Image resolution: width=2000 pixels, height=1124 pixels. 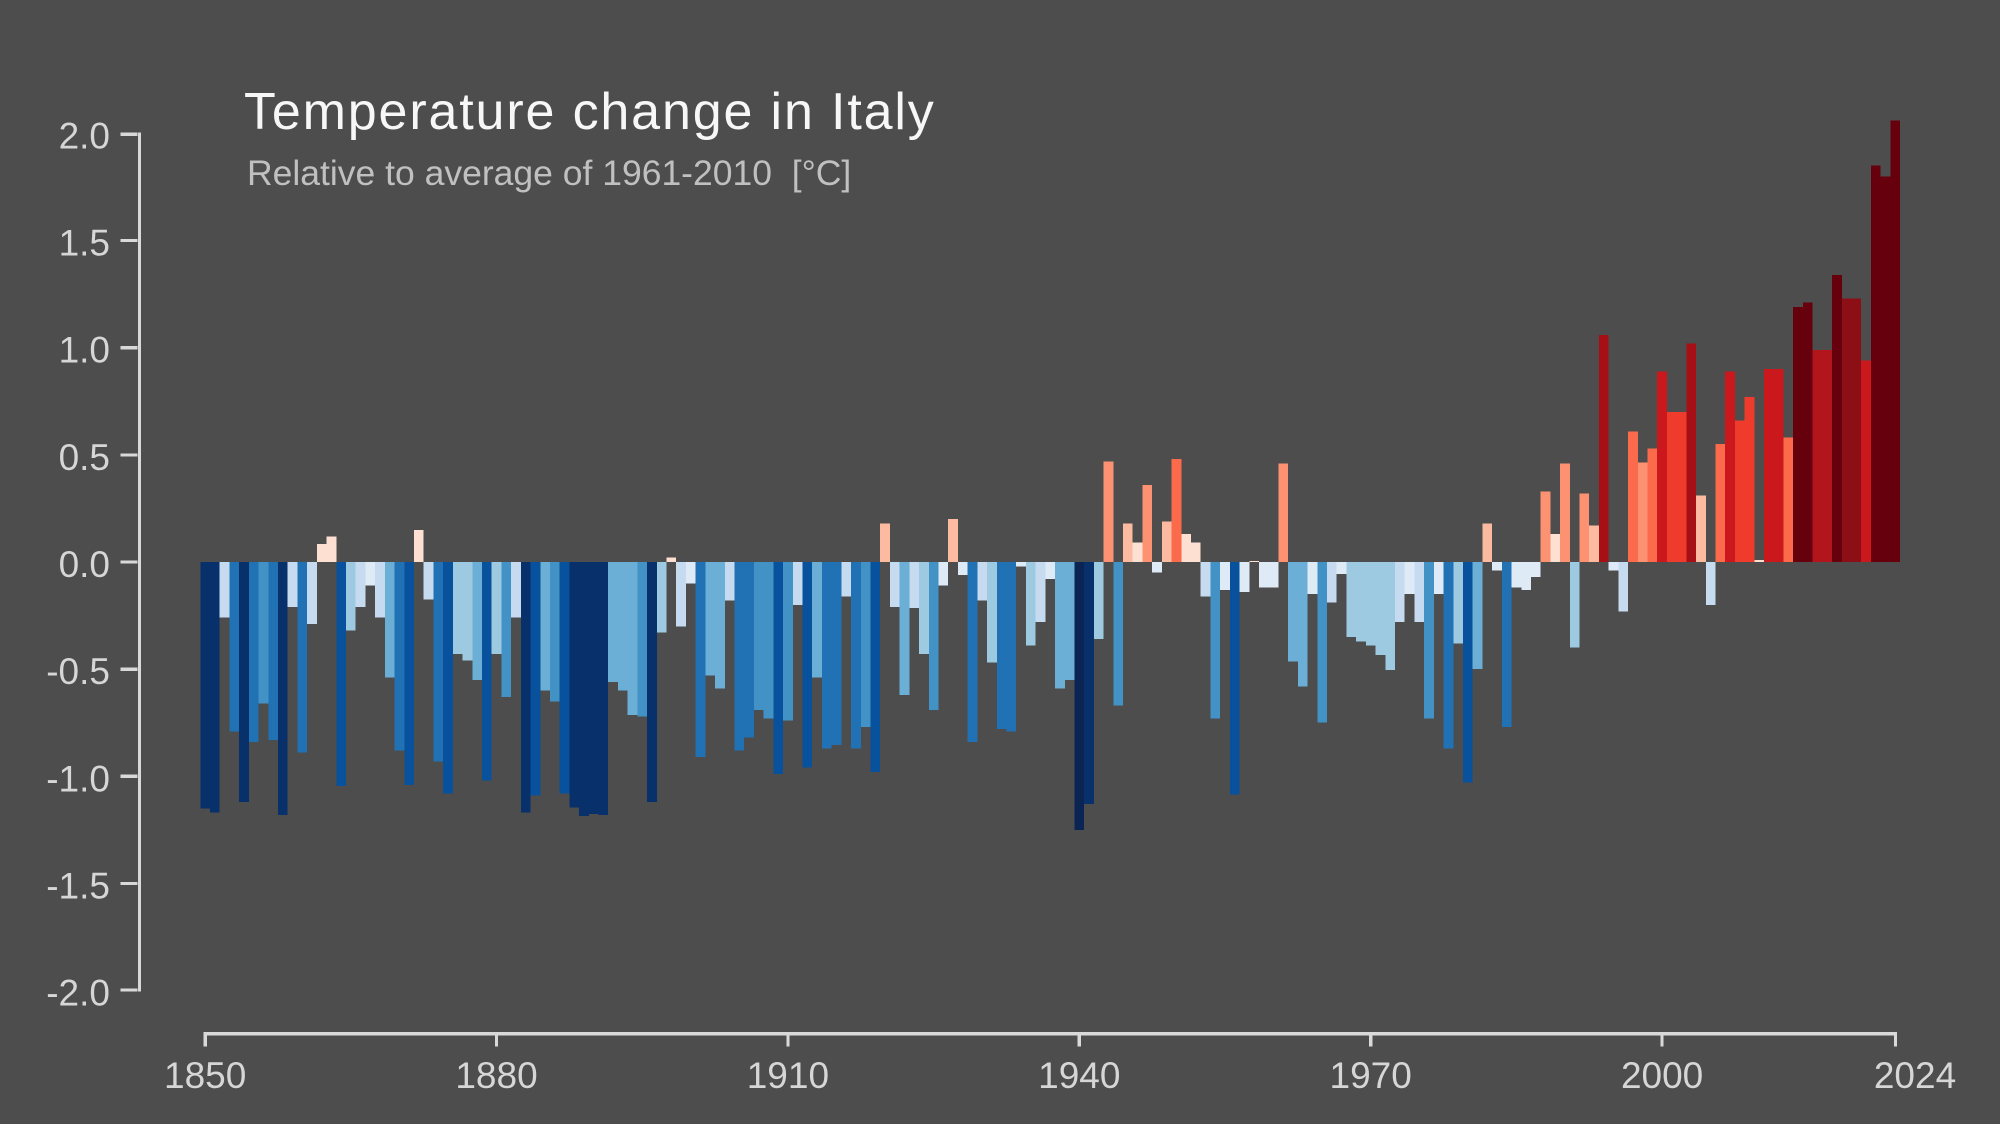 What do you see at coordinates (1079, 1075) in the screenshot?
I see `svg-text: 1940` at bounding box center [1079, 1075].